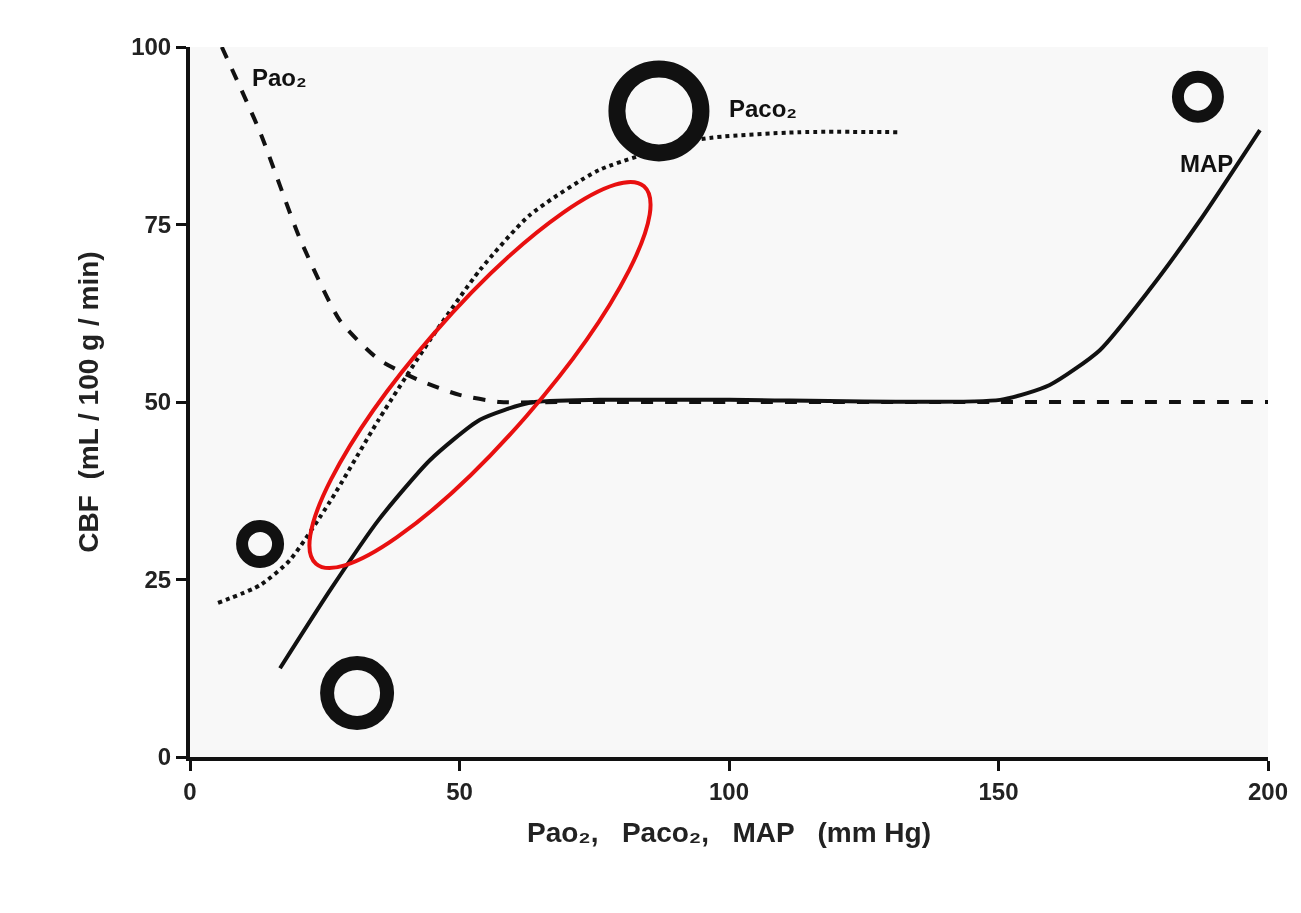  Describe the element at coordinates (89, 402) in the screenshot. I see `y-axis-title: CBF (mL / 100 g / min)` at that location.